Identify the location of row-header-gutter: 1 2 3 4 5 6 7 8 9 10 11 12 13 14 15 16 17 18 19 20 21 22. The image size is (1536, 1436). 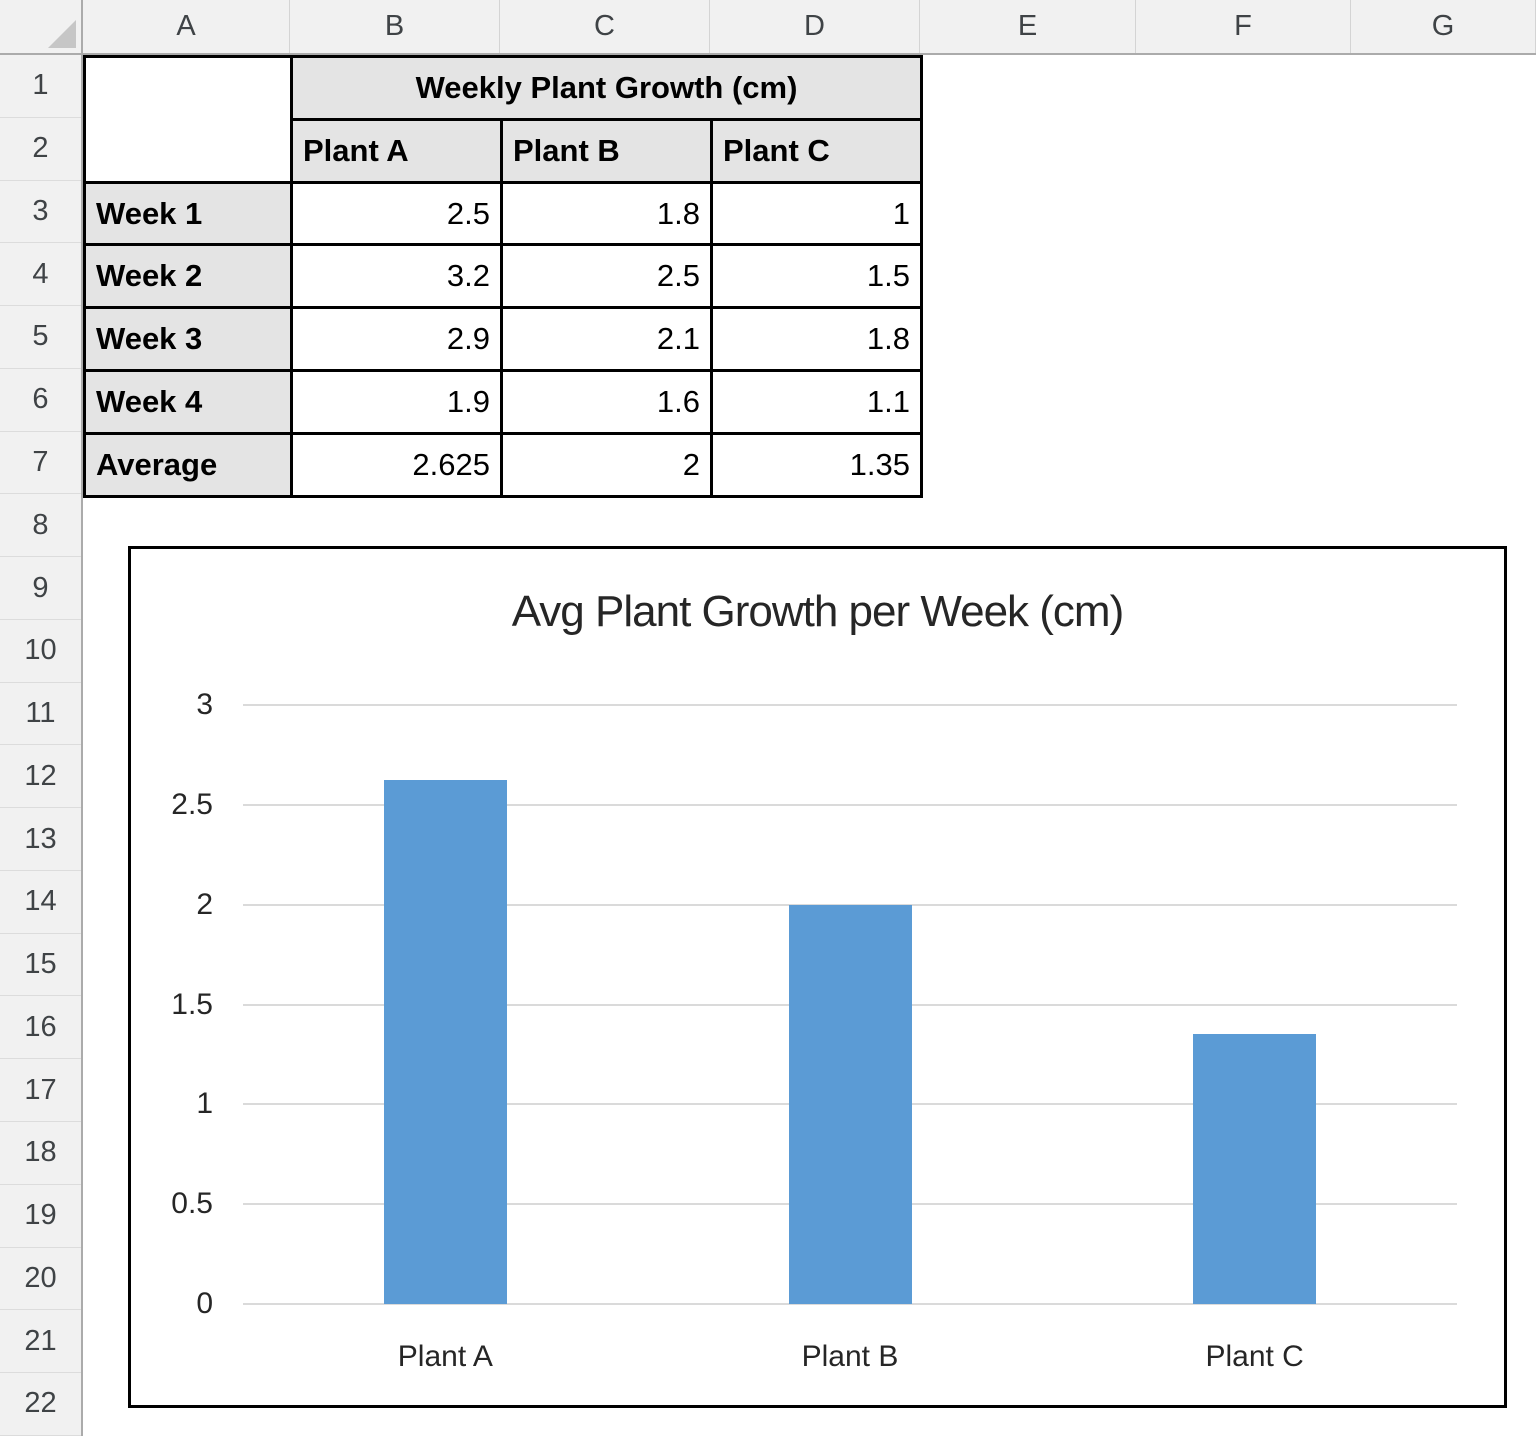
(41, 745).